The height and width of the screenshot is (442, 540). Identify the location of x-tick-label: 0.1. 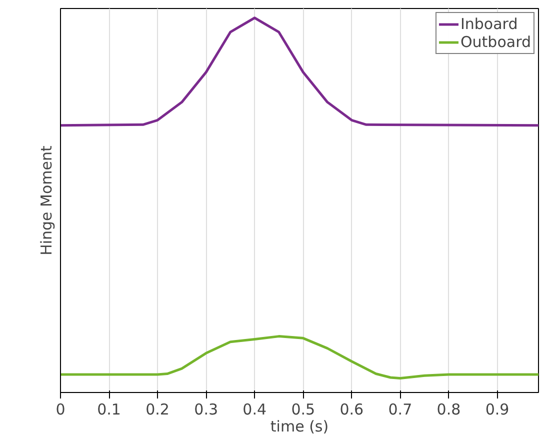
(109, 409).